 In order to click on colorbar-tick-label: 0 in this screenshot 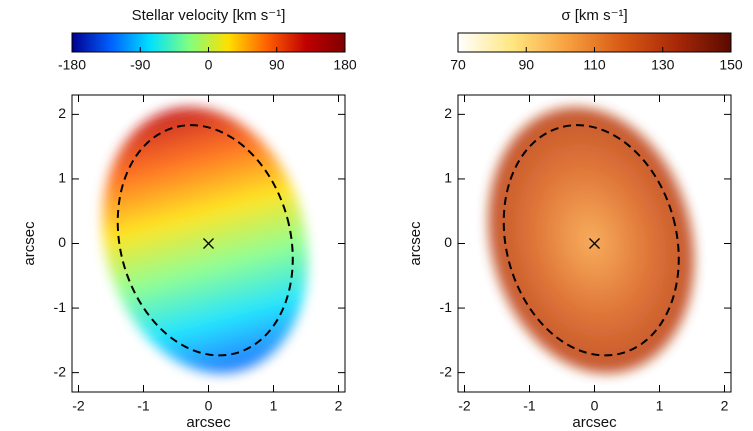, I will do `click(209, 65)`.